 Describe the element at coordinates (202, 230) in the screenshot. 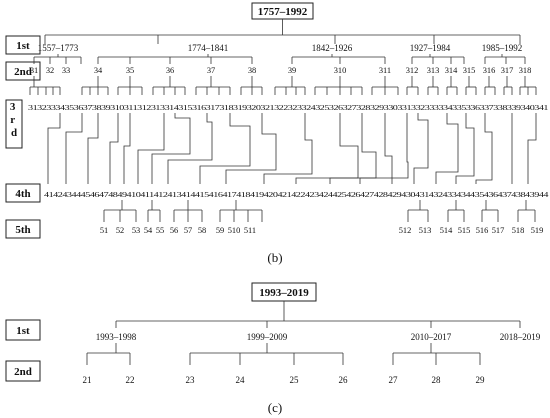

I see `tree-b-node-58: 58` at that location.